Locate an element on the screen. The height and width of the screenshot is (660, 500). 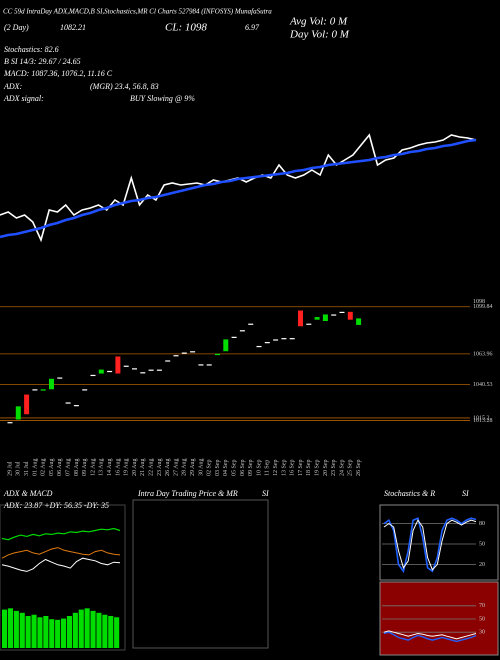
x-tick-label: 14 Aug is located at coordinates (110, 467).